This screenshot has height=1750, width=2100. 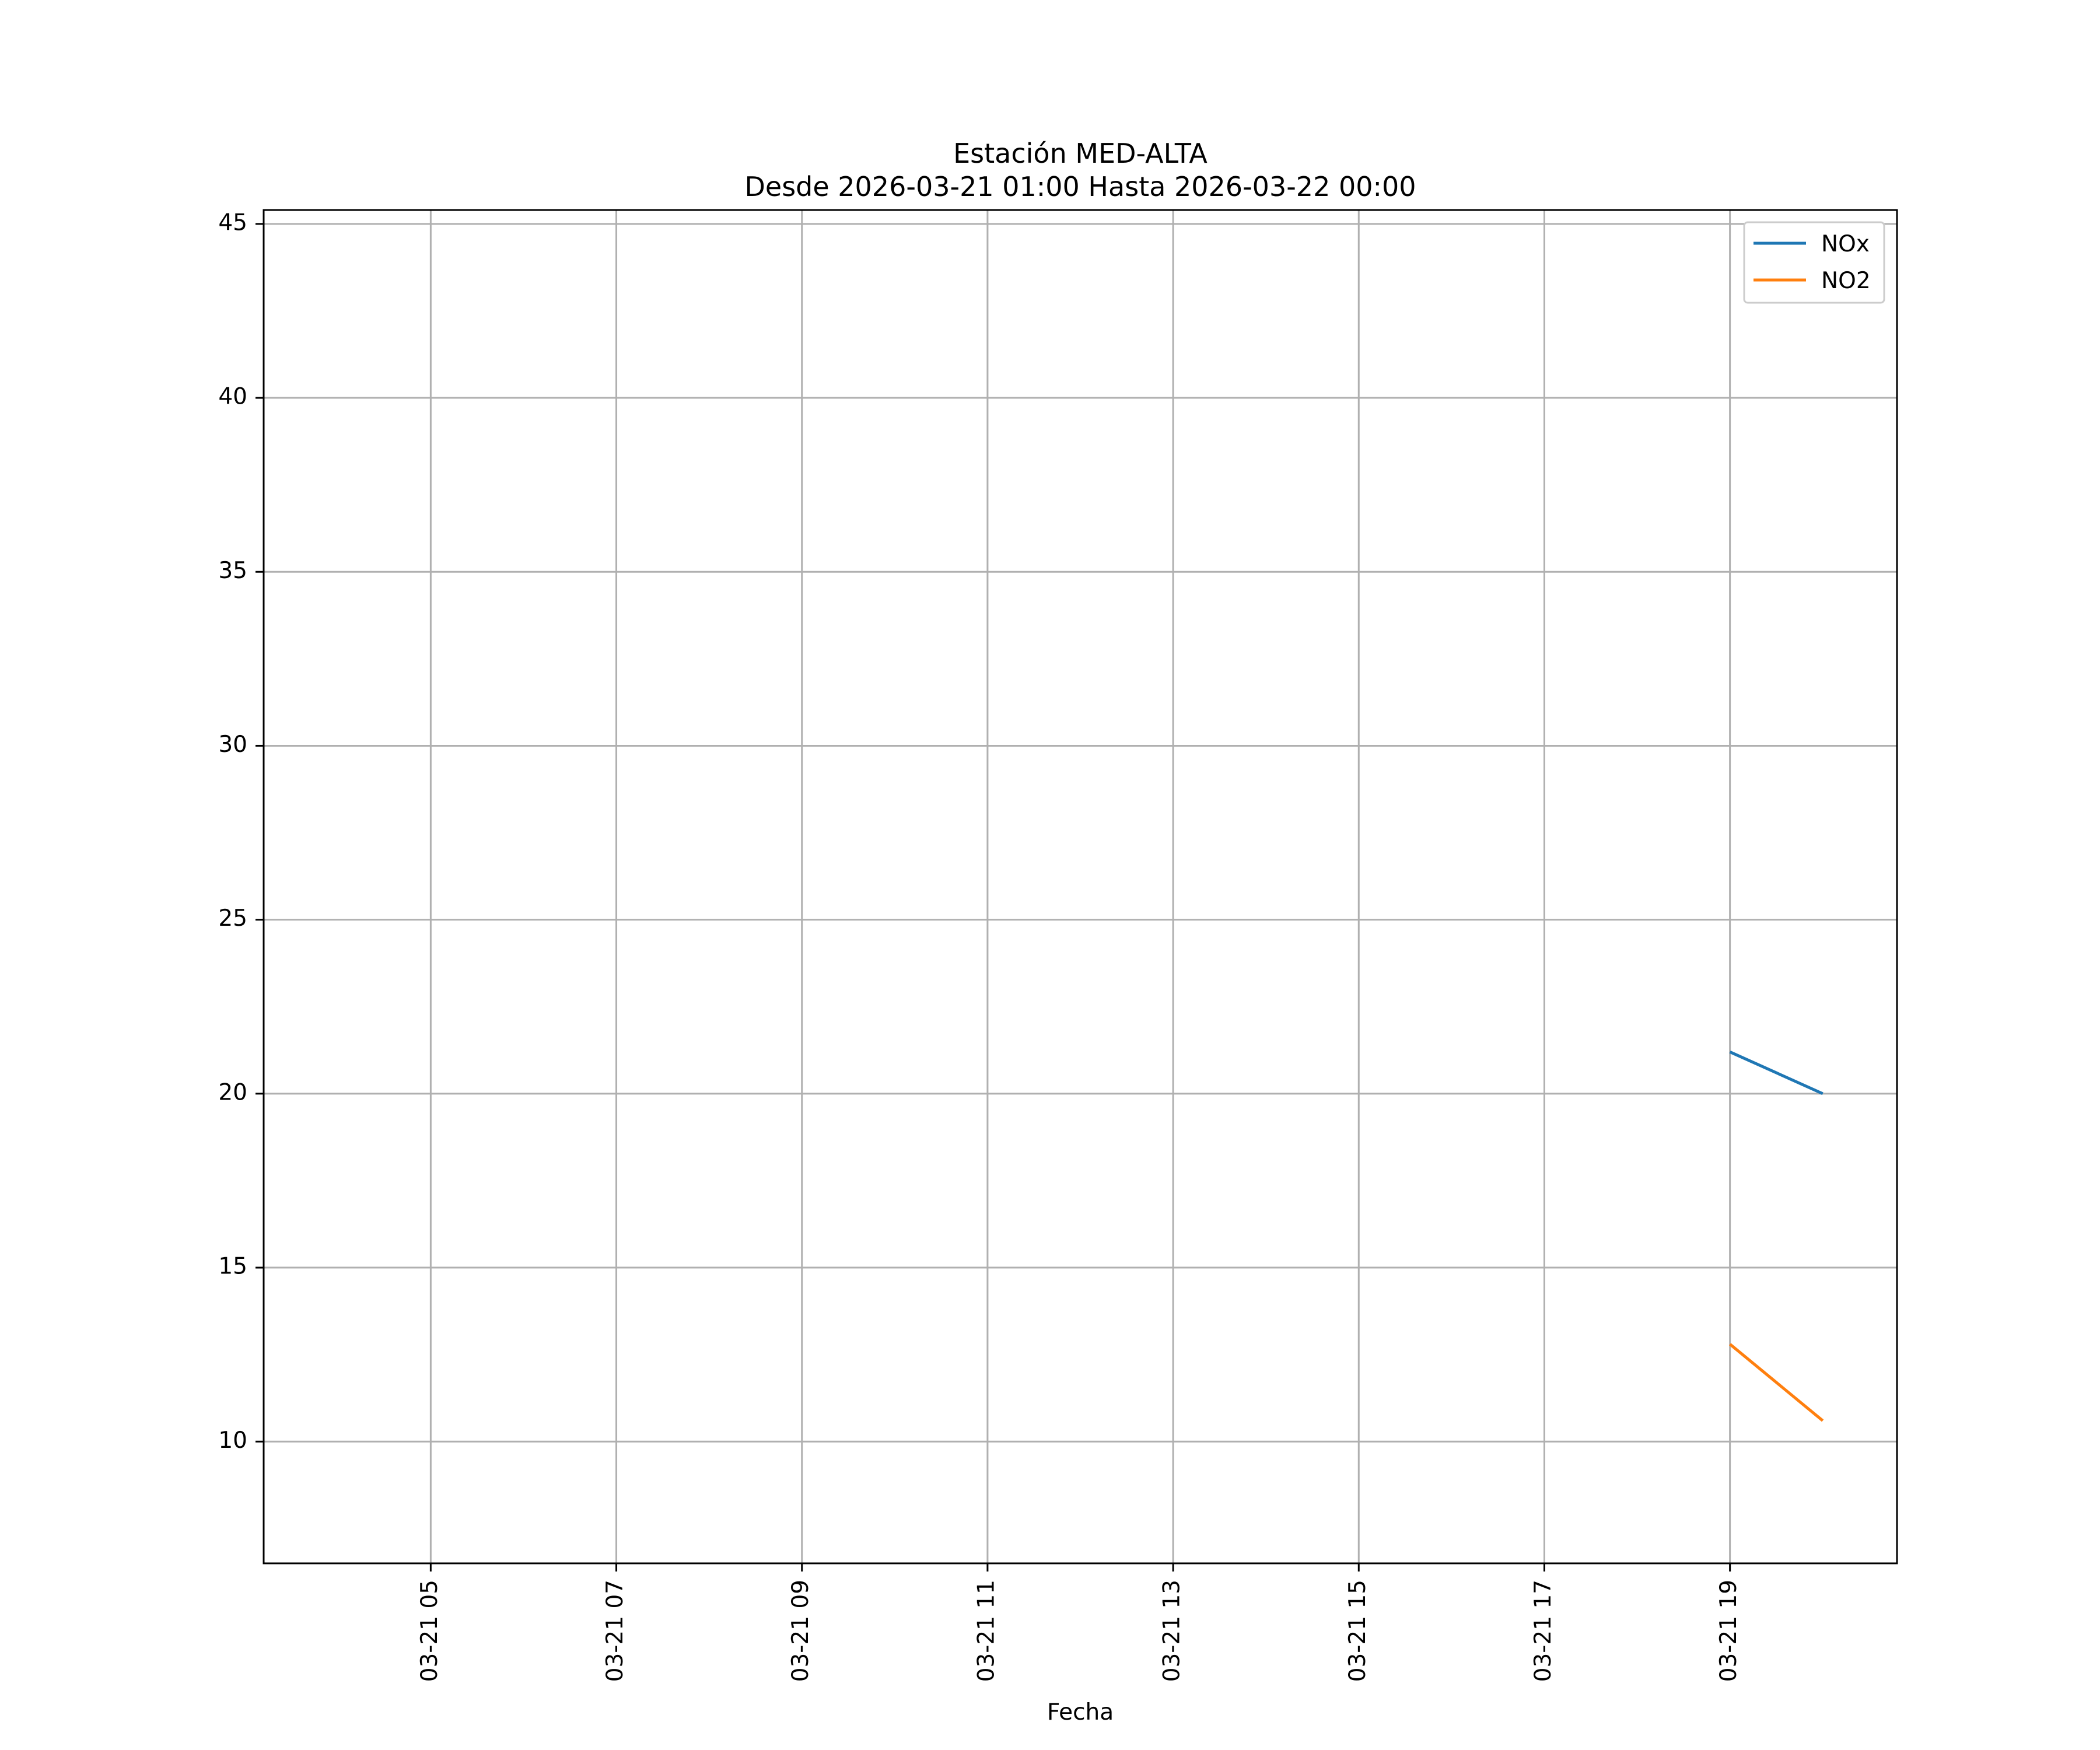 I want to click on series-line-nox, so click(x=1776, y=1073).